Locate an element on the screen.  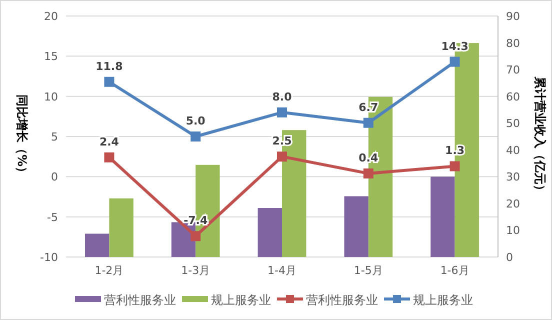
y-tick-label: 5 is located at coordinates (54, 137).